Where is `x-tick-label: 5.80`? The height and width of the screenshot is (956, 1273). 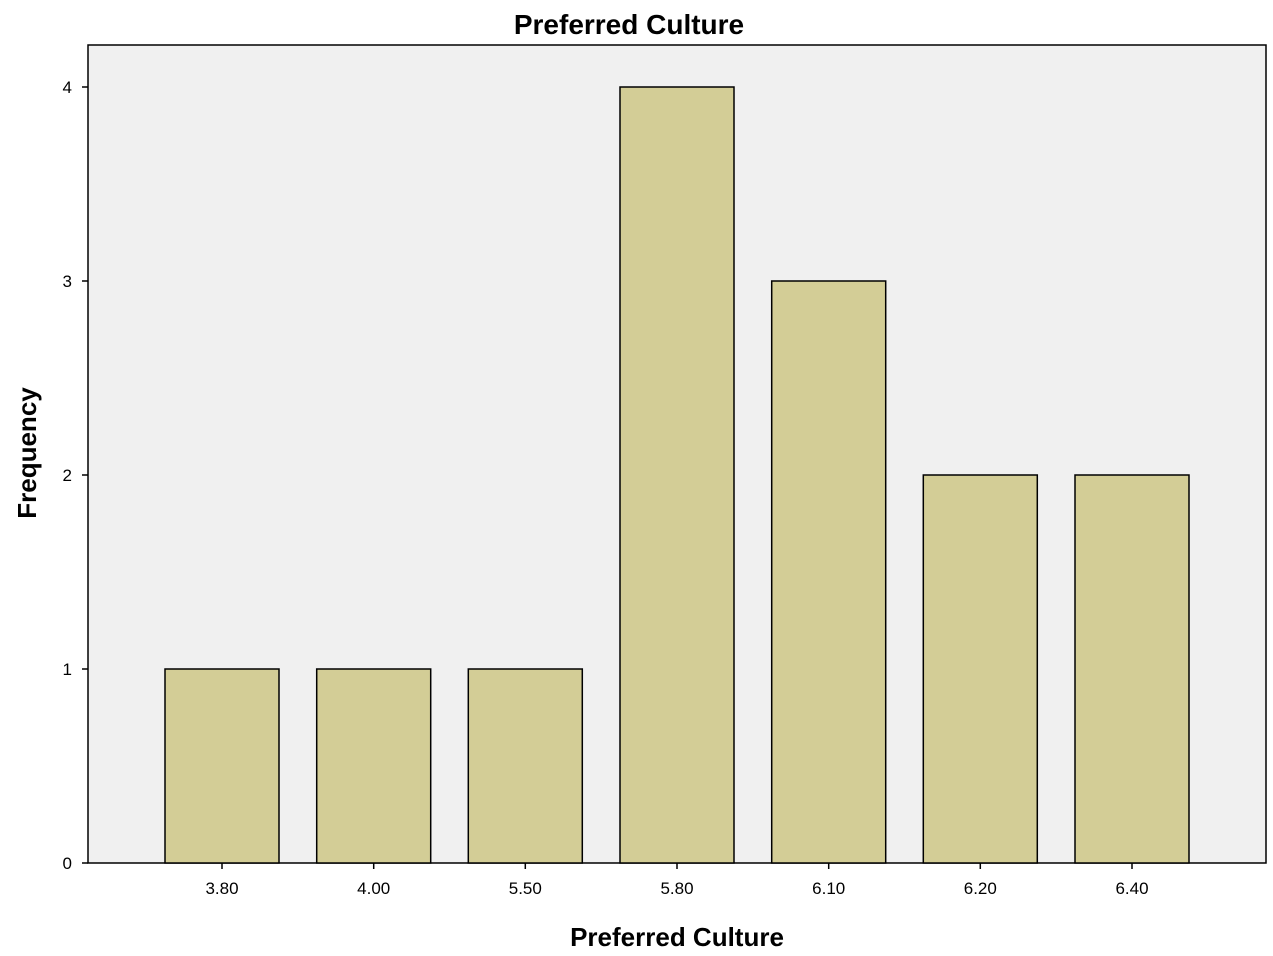
x-tick-label: 5.80 is located at coordinates (676, 888).